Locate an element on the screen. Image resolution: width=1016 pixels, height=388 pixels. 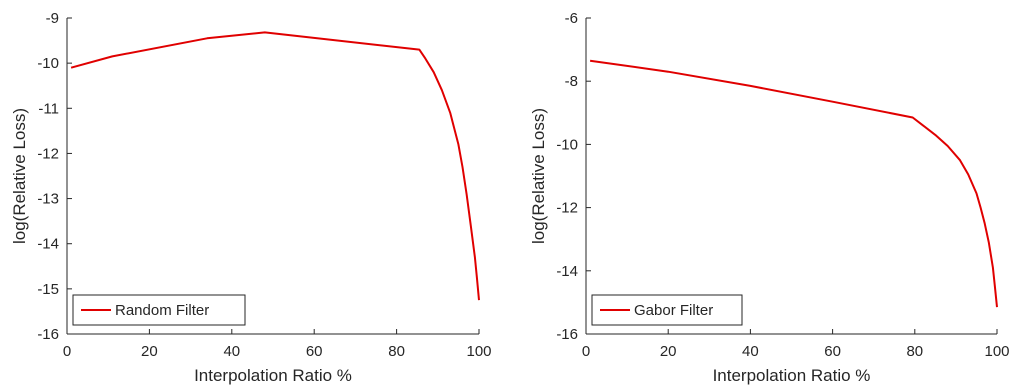
legend: Random Filter is located at coordinates (159, 310).